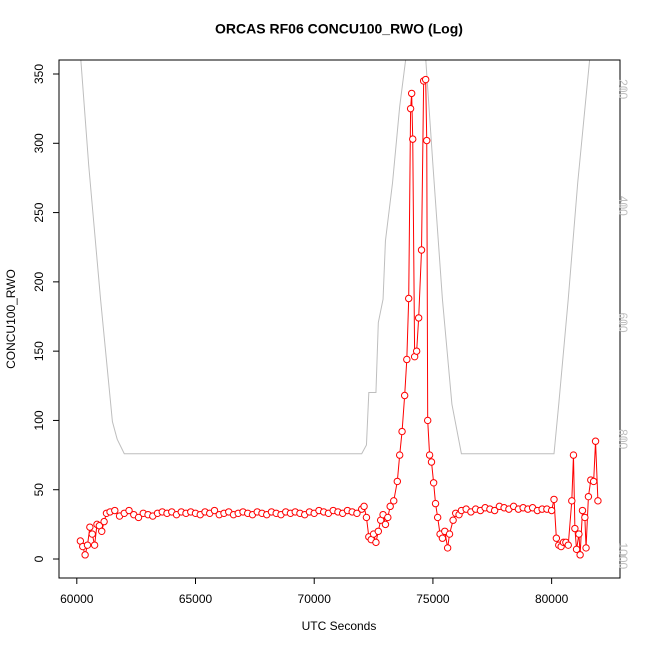 This screenshot has height=650, width=650. I want to click on y2-tick-label: 600, so click(623, 322).